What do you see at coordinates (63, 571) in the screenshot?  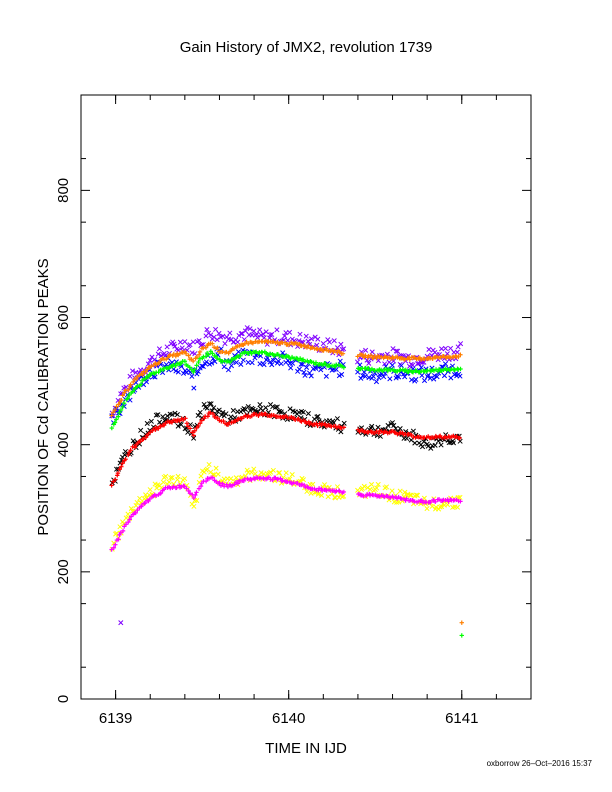 I see `y-tick-label: 200` at bounding box center [63, 571].